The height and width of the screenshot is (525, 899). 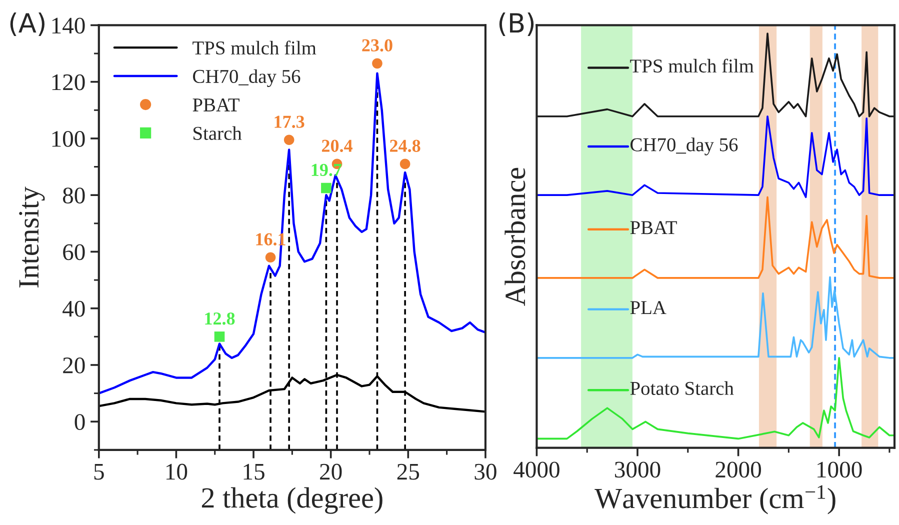 I want to click on legend-label: Potato Starch, so click(x=682, y=388).